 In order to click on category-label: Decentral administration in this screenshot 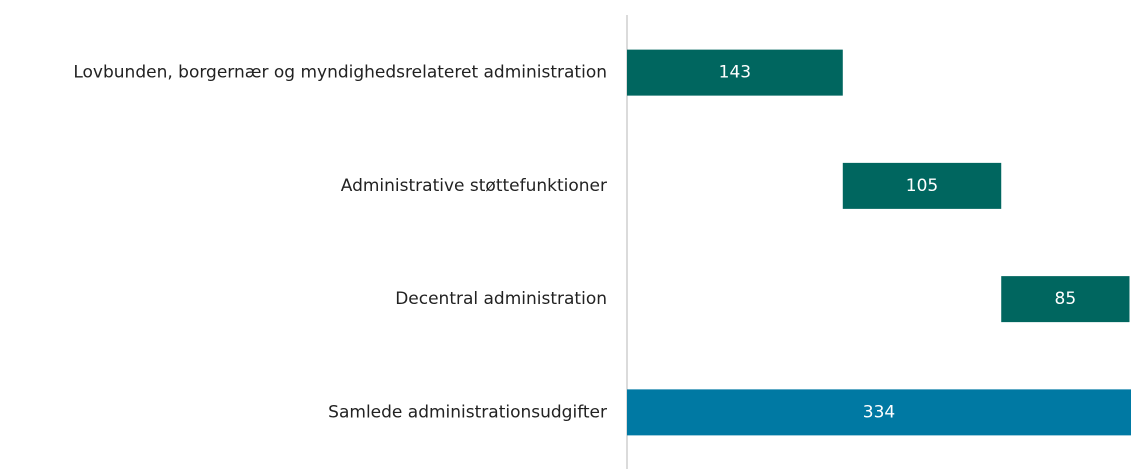, I will do `click(501, 299)`.